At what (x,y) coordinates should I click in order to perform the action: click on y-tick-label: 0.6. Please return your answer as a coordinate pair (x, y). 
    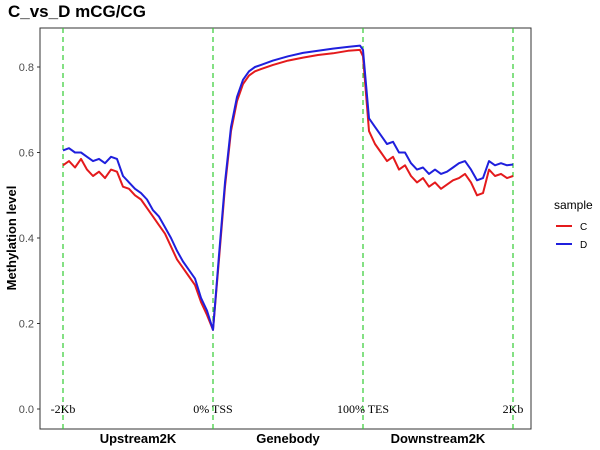
    Looking at the image, I should click on (26, 154).